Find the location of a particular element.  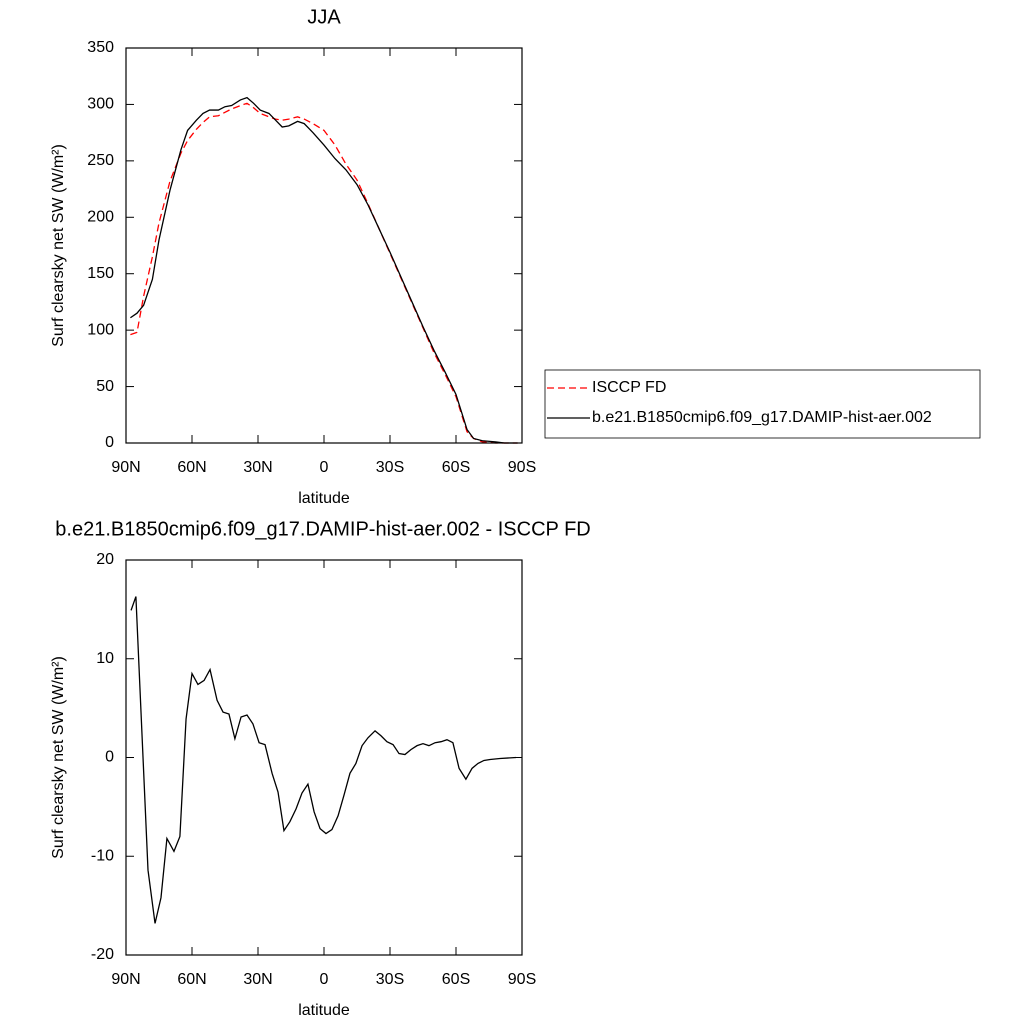

y-tick-label: -10 is located at coordinates (102, 855).